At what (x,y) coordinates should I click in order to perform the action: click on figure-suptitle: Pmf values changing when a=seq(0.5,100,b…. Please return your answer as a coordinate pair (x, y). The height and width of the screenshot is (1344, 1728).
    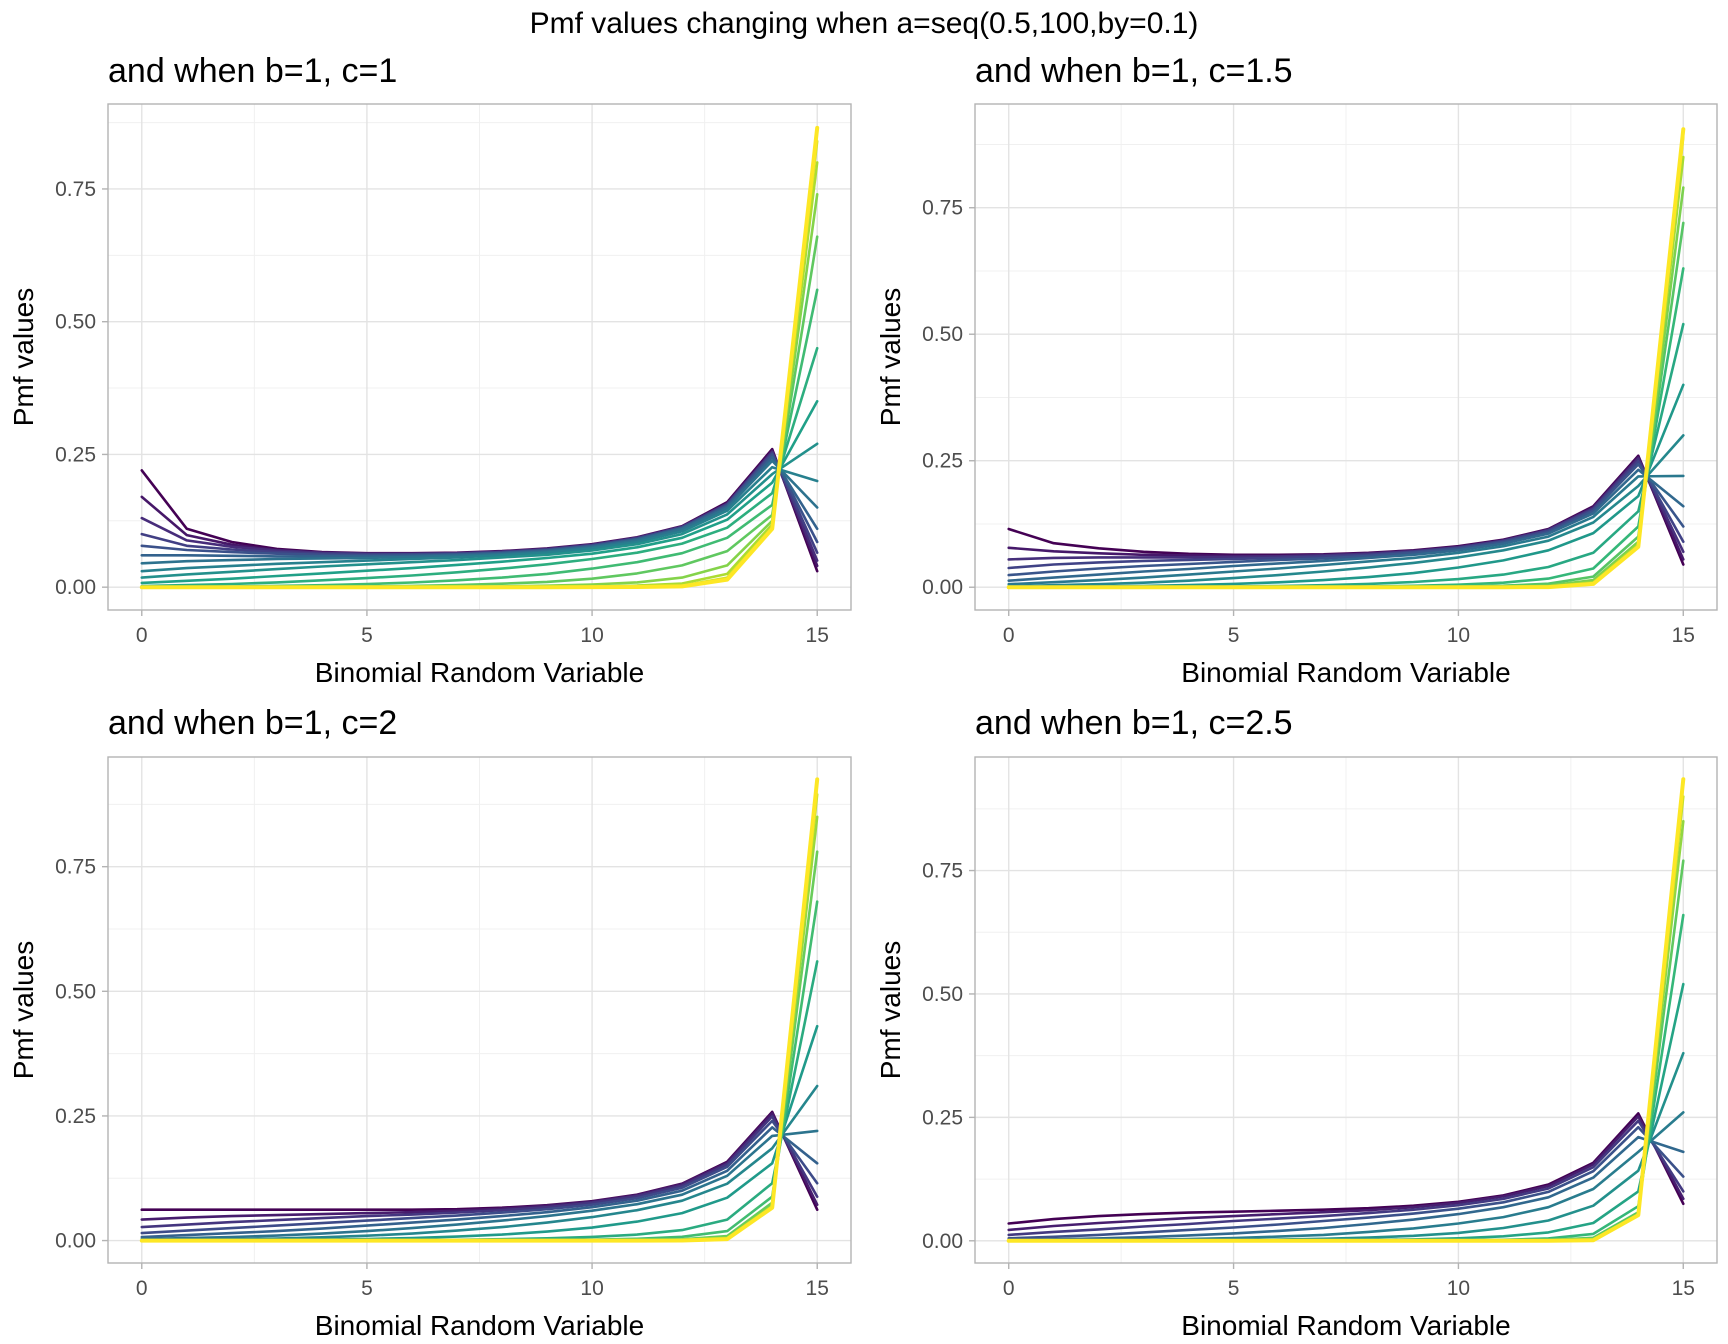
    Looking at the image, I should click on (864, 23).